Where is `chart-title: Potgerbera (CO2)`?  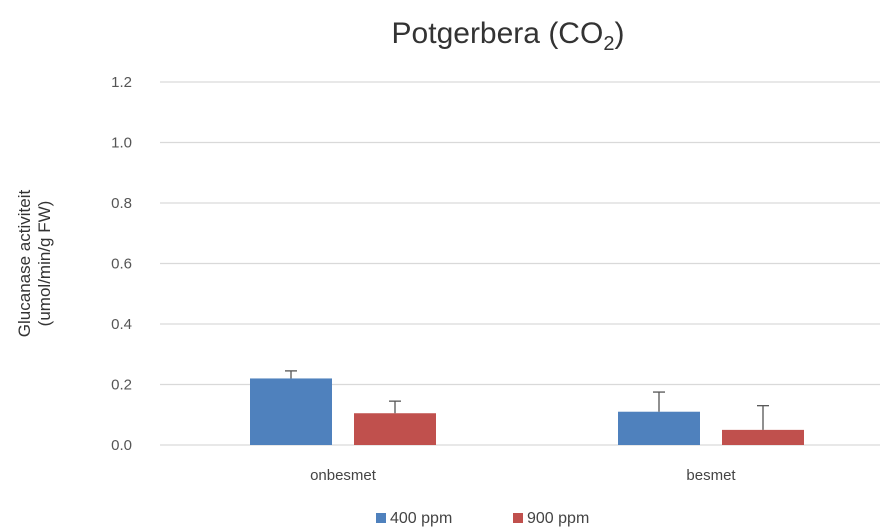
chart-title: Potgerbera (CO2) is located at coordinates (508, 36).